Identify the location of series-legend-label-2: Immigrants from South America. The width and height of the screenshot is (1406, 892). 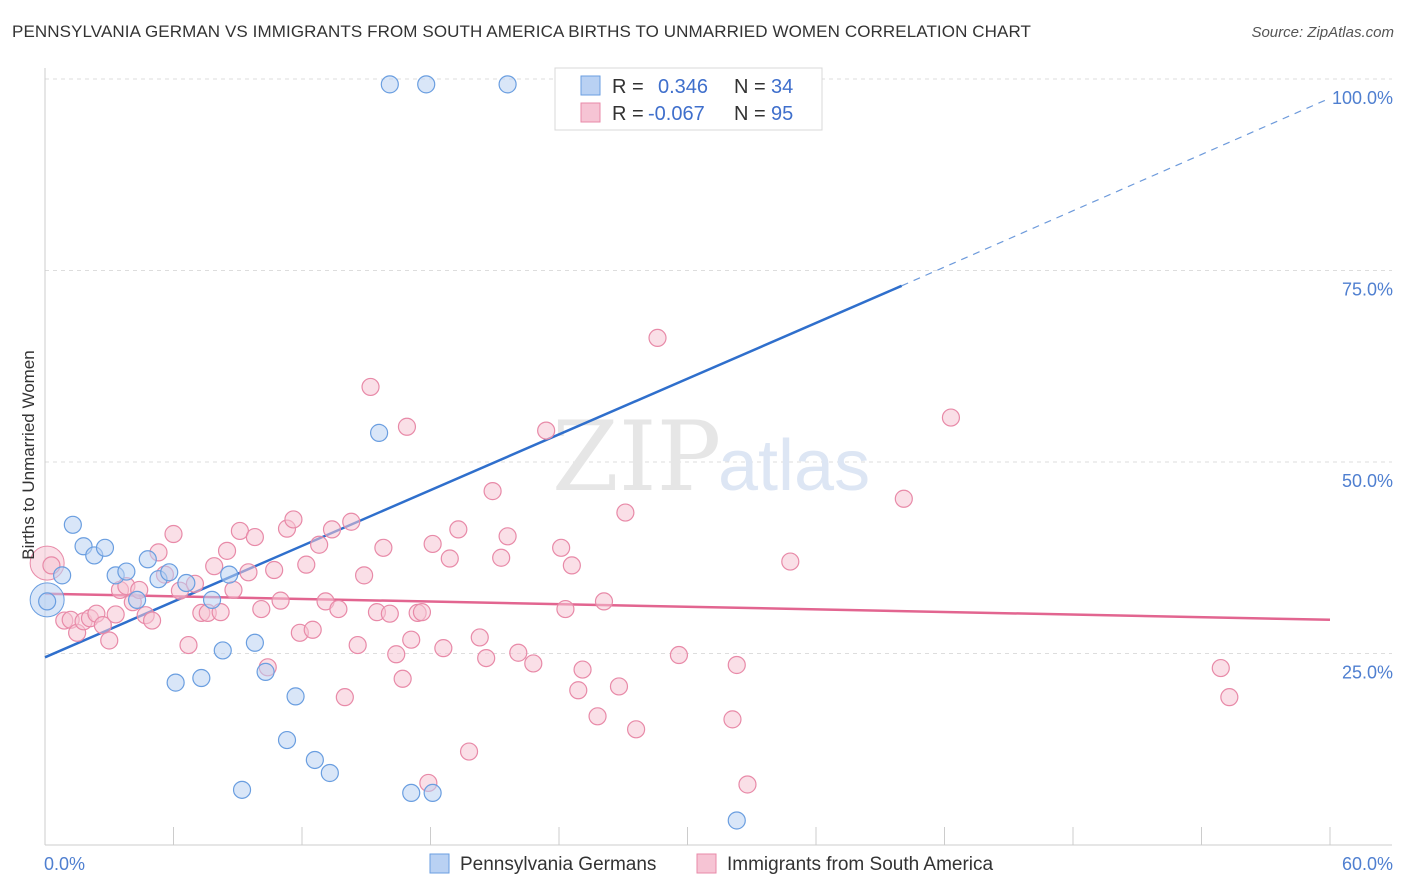
(860, 864).